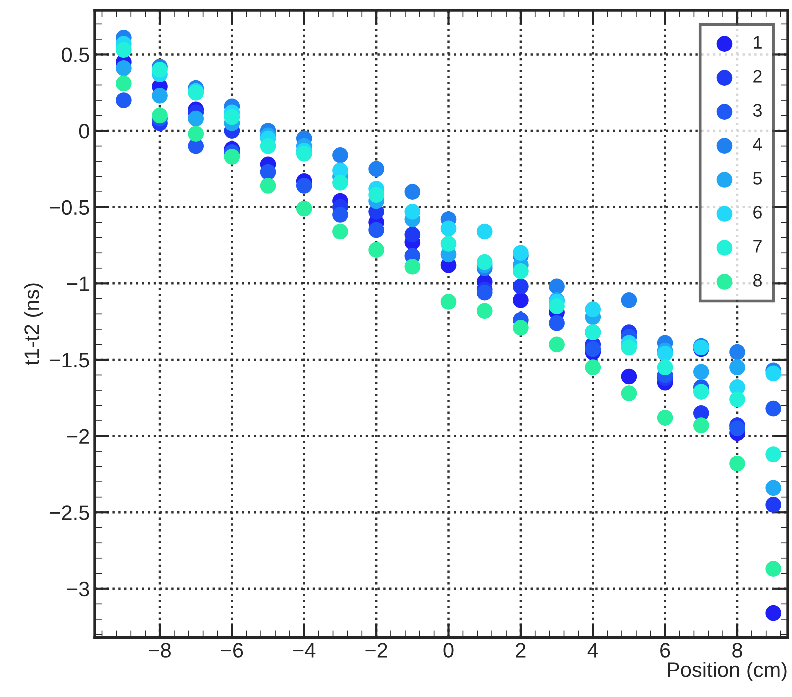 The image size is (792, 697). What do you see at coordinates (757, 144) in the screenshot?
I see `legend-label: 4` at bounding box center [757, 144].